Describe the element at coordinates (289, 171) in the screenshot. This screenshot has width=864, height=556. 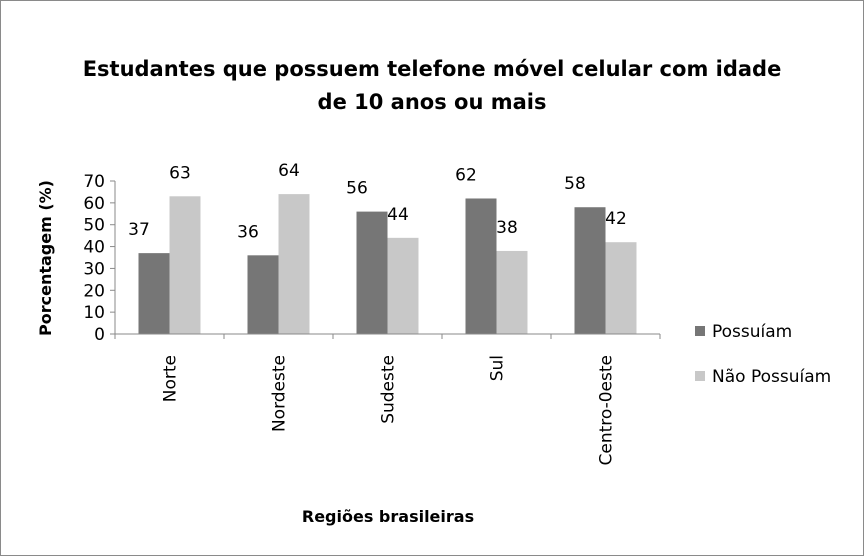
I see `data-label: 64` at that location.